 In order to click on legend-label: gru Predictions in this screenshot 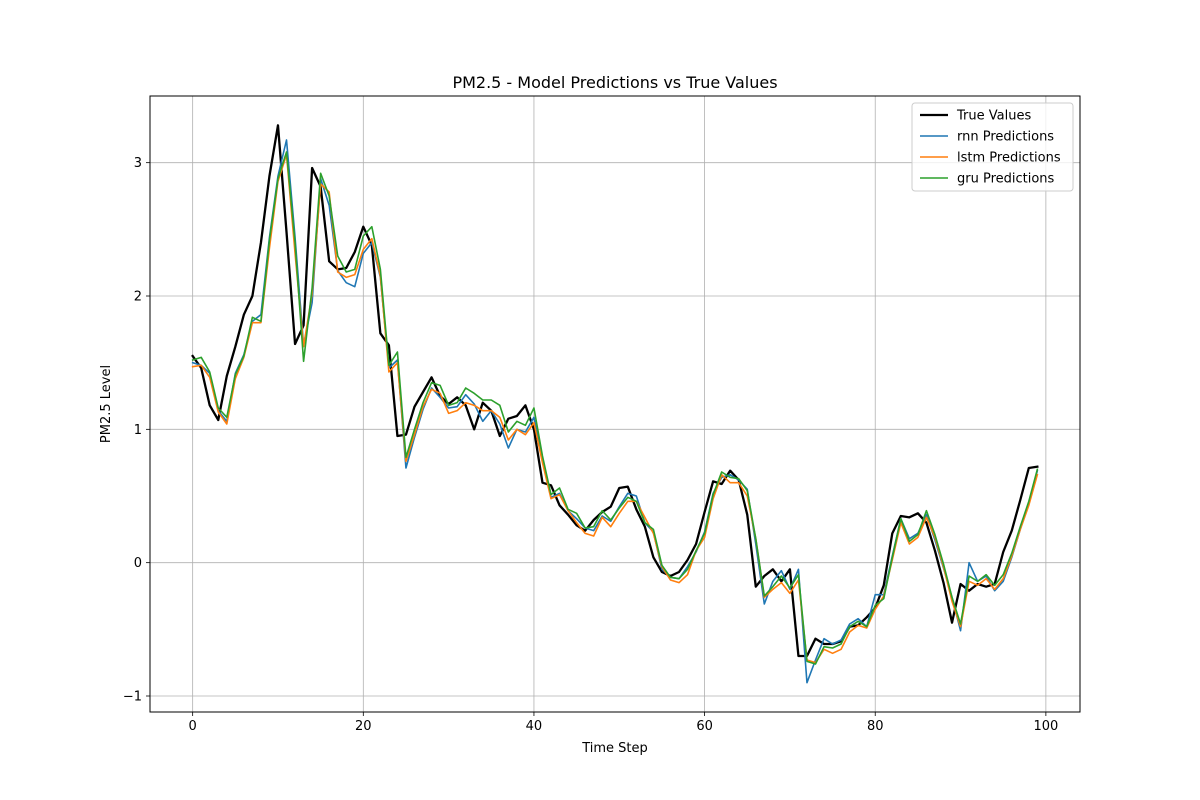, I will do `click(1006, 179)`.